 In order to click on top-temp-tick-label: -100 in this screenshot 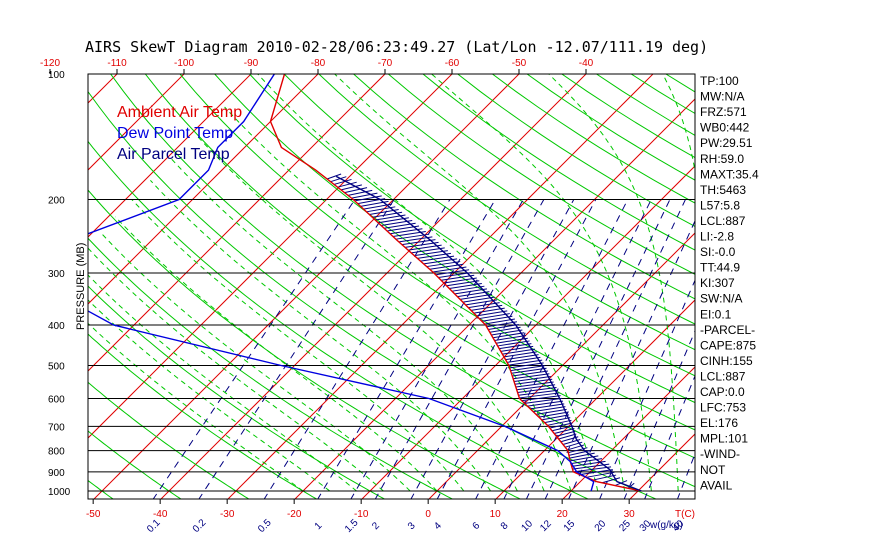, I will do `click(184, 63)`.